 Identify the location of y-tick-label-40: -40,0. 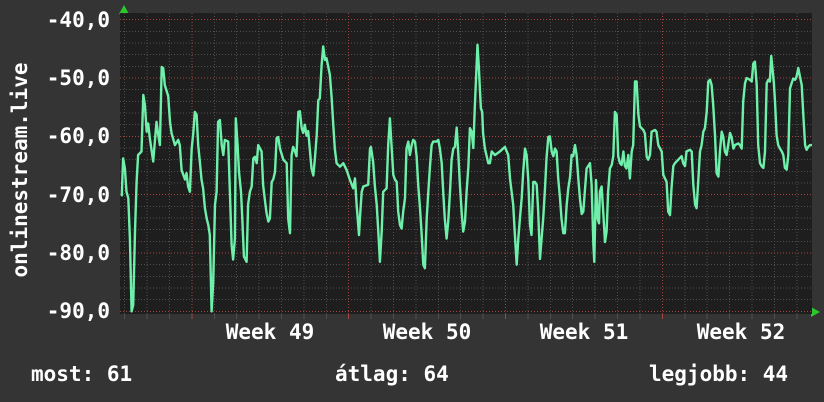
(78, 20).